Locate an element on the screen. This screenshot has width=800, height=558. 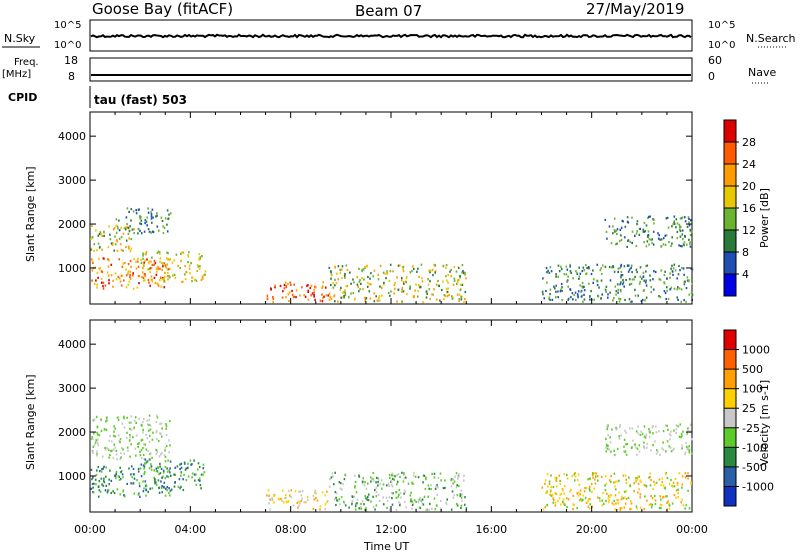
nave-tick-bottom: 0 is located at coordinates (711, 76).